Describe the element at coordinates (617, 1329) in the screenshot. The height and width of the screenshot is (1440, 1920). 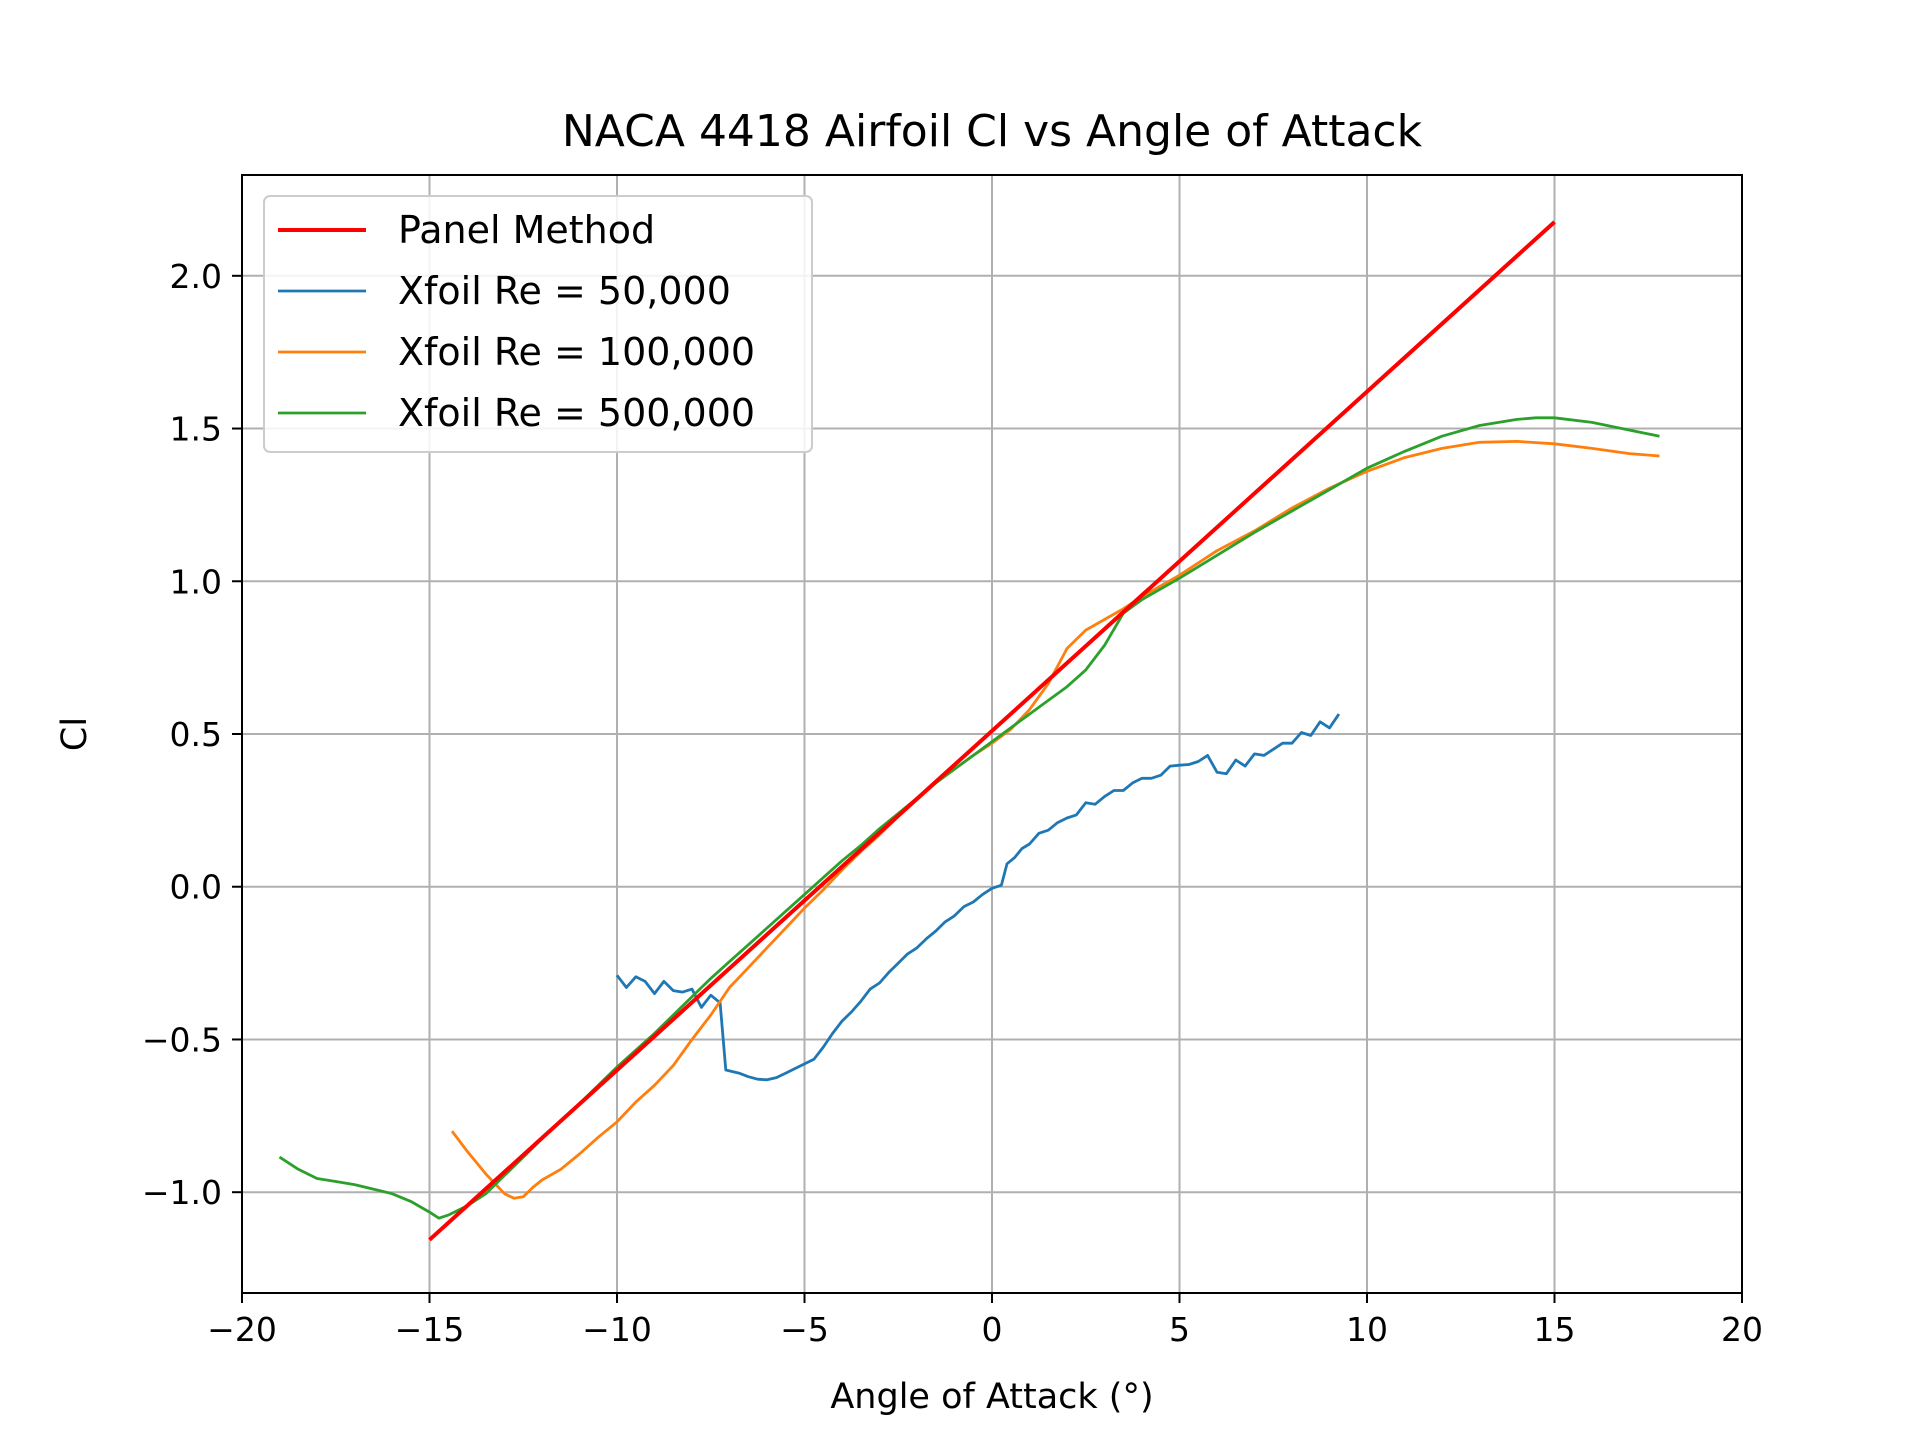
I see `x-tick-label: −10` at that location.